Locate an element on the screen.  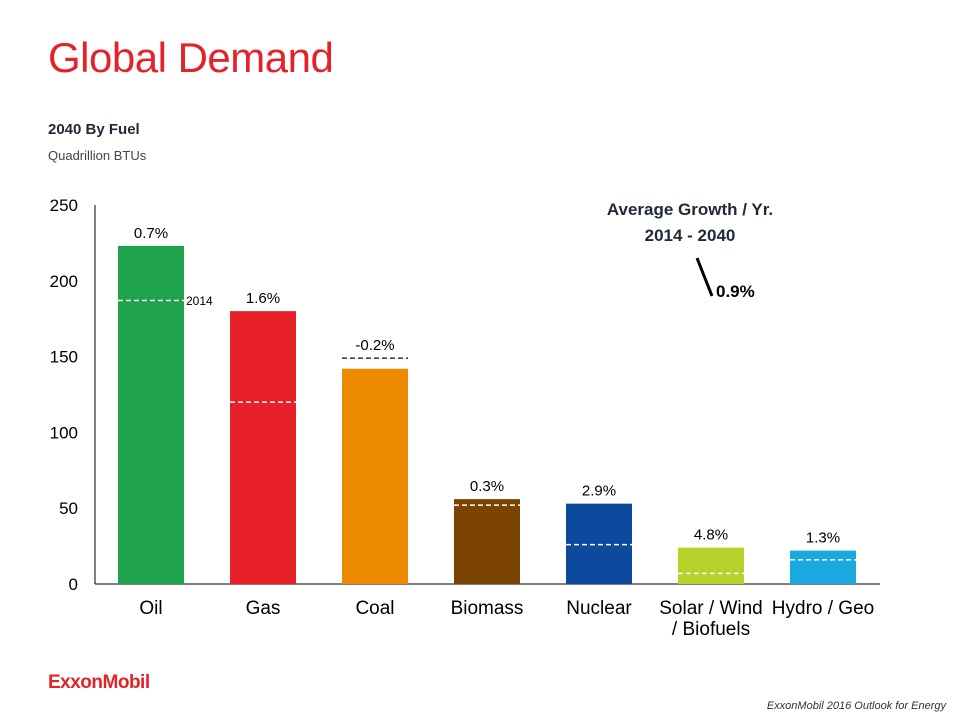
growth-label: -0.2% is located at coordinates (374, 345).